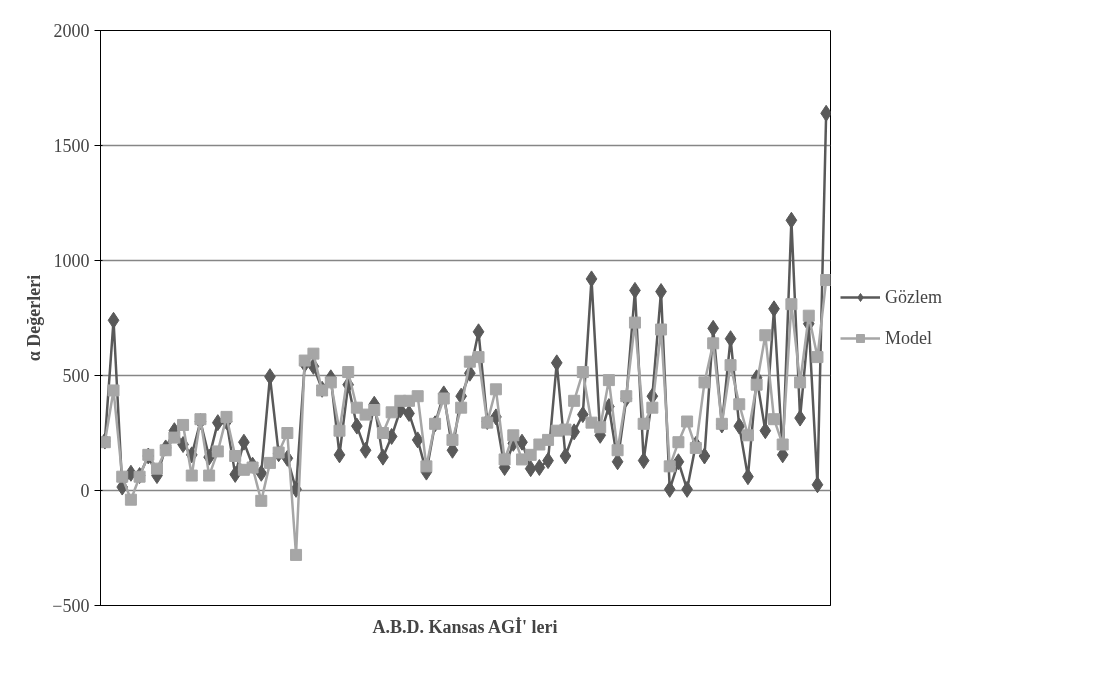 The image size is (1112, 678). What do you see at coordinates (71, 261) in the screenshot?
I see `y-tick-label: 1000` at bounding box center [71, 261].